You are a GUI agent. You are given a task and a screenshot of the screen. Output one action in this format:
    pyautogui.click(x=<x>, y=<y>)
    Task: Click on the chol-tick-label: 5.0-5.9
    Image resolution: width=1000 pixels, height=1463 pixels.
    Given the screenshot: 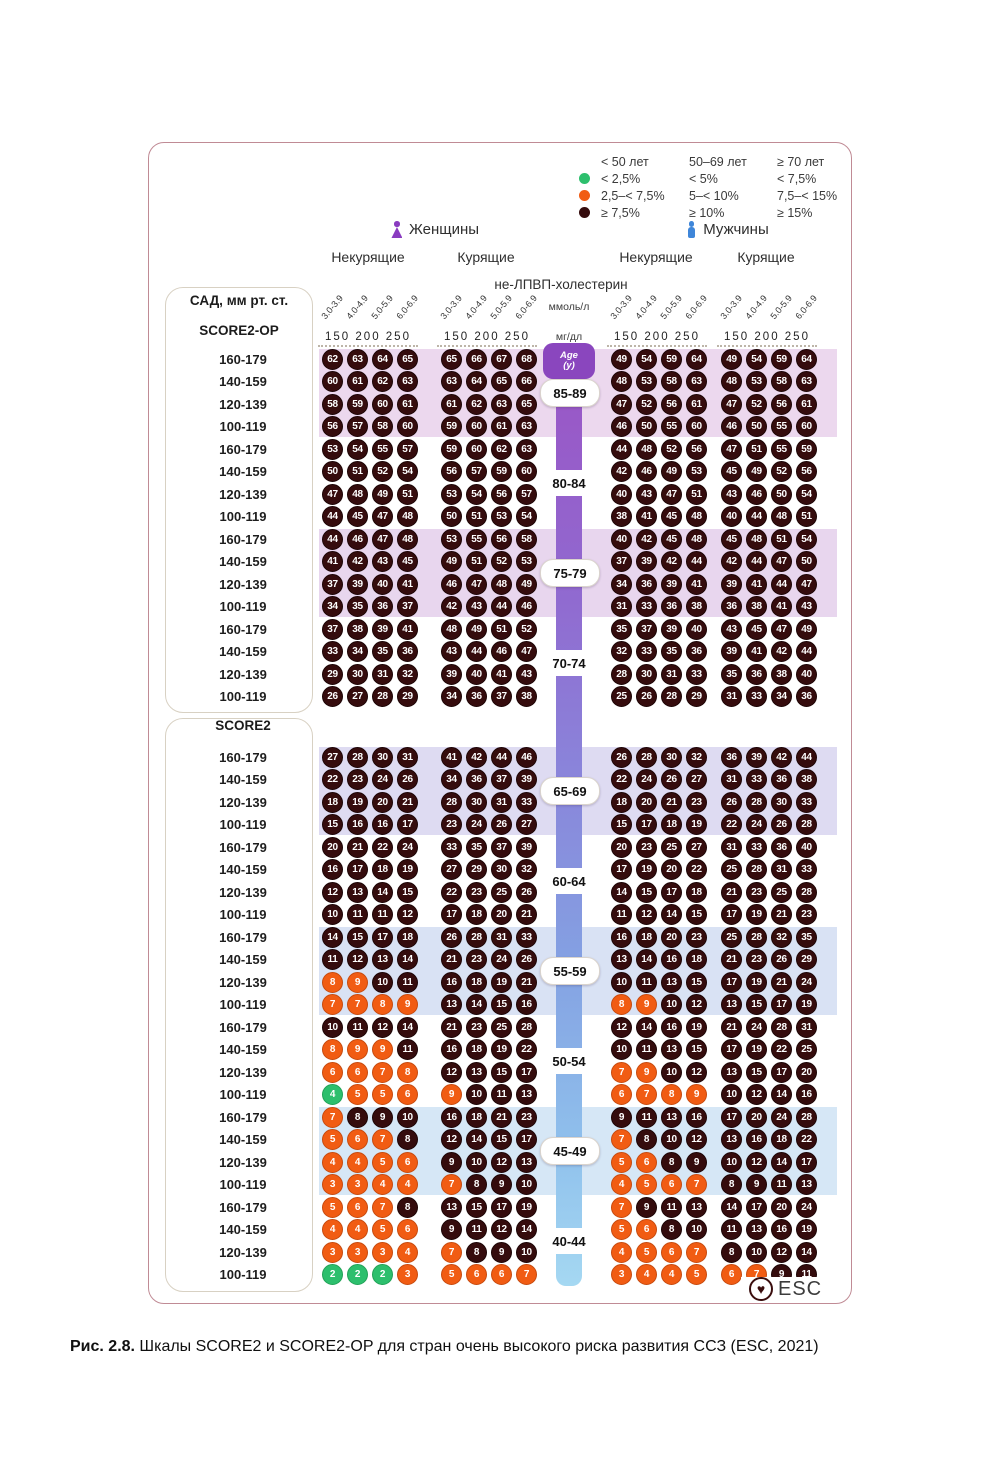 What is the action you would take?
    pyautogui.click(x=501, y=307)
    